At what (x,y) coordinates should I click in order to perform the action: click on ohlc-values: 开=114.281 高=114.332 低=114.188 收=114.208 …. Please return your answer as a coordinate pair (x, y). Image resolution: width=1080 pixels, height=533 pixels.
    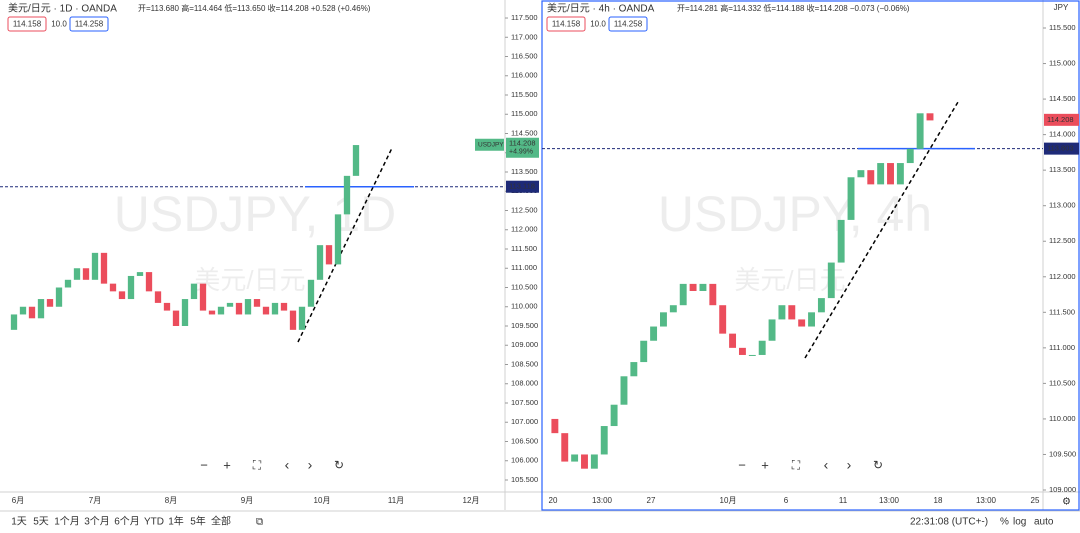
    Looking at the image, I should click on (793, 8).